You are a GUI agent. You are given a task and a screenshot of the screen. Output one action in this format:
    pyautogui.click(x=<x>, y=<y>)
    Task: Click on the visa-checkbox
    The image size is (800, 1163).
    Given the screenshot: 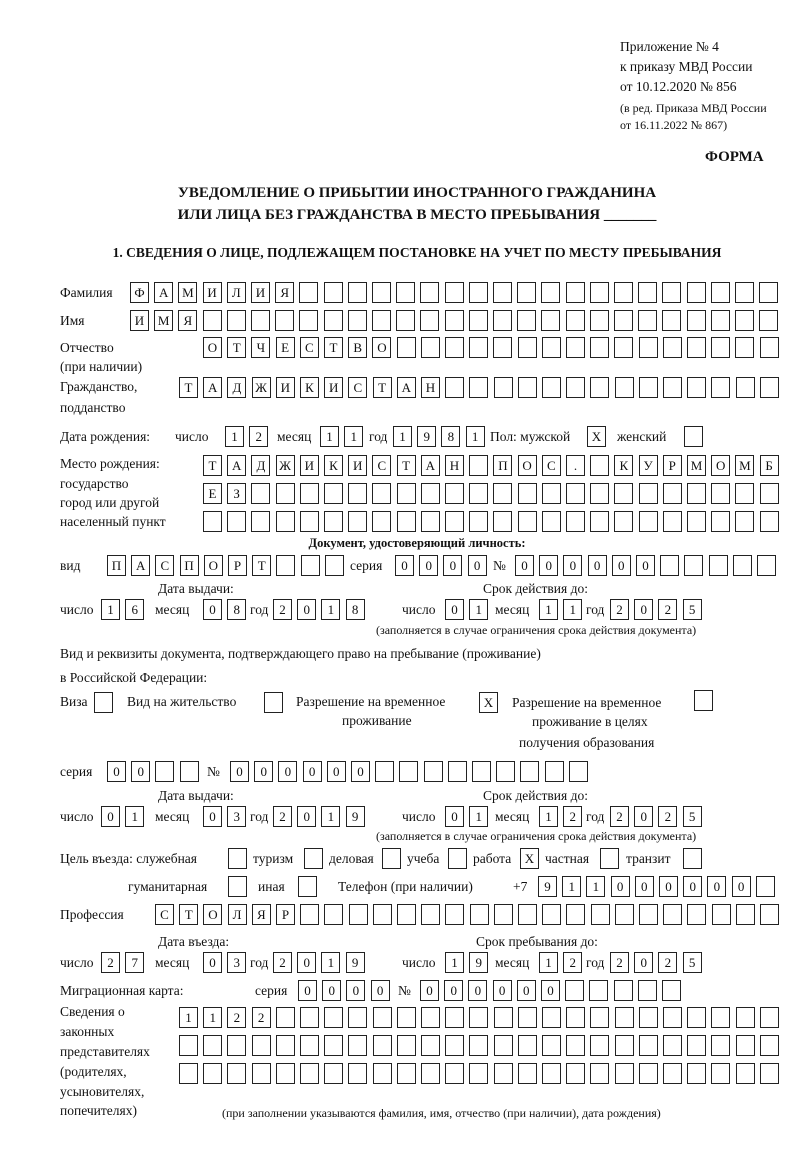 What is the action you would take?
    pyautogui.click(x=106, y=703)
    